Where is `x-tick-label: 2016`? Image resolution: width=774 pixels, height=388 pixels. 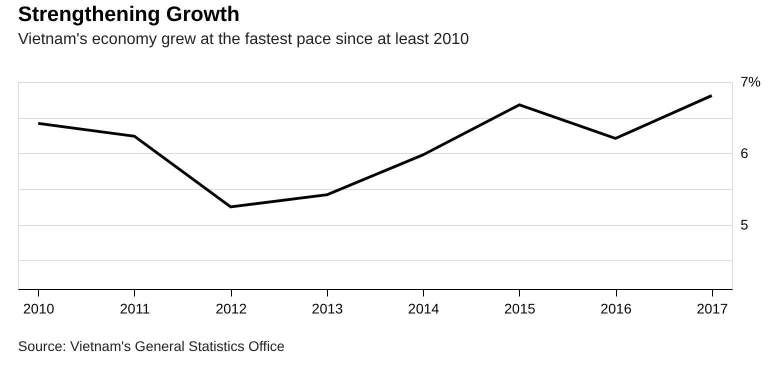 x-tick-label: 2016 is located at coordinates (616, 308).